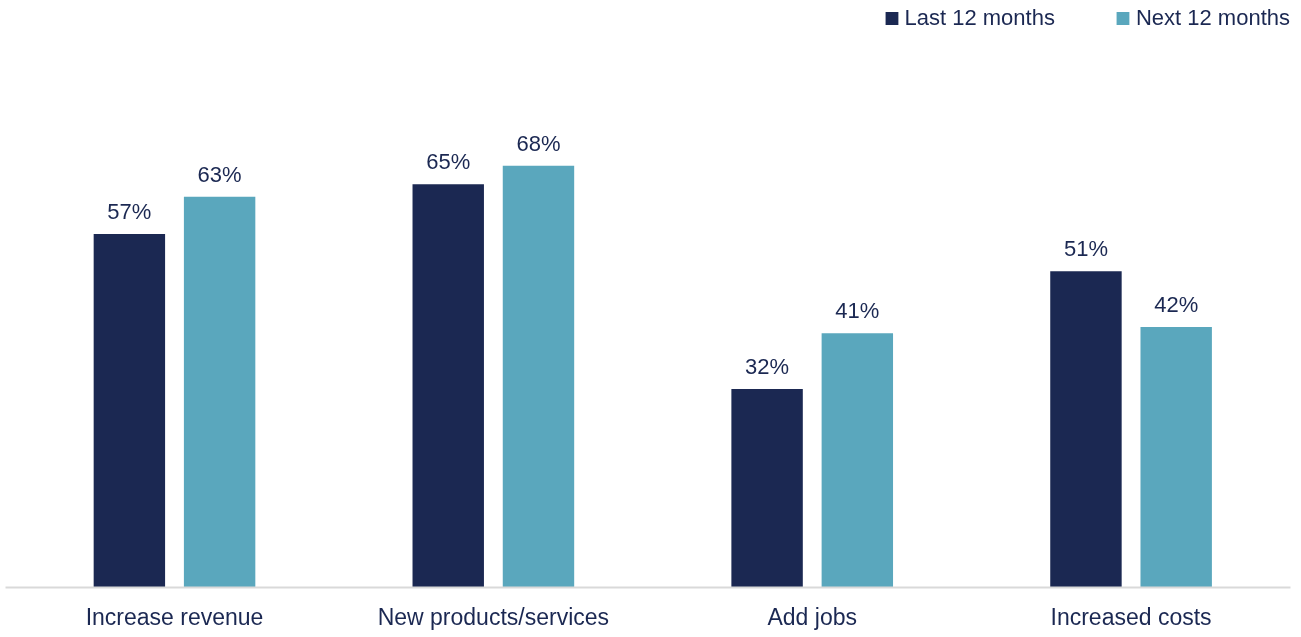  Describe the element at coordinates (174, 616) in the screenshot. I see `x-tick-label: Increase revenue` at that location.